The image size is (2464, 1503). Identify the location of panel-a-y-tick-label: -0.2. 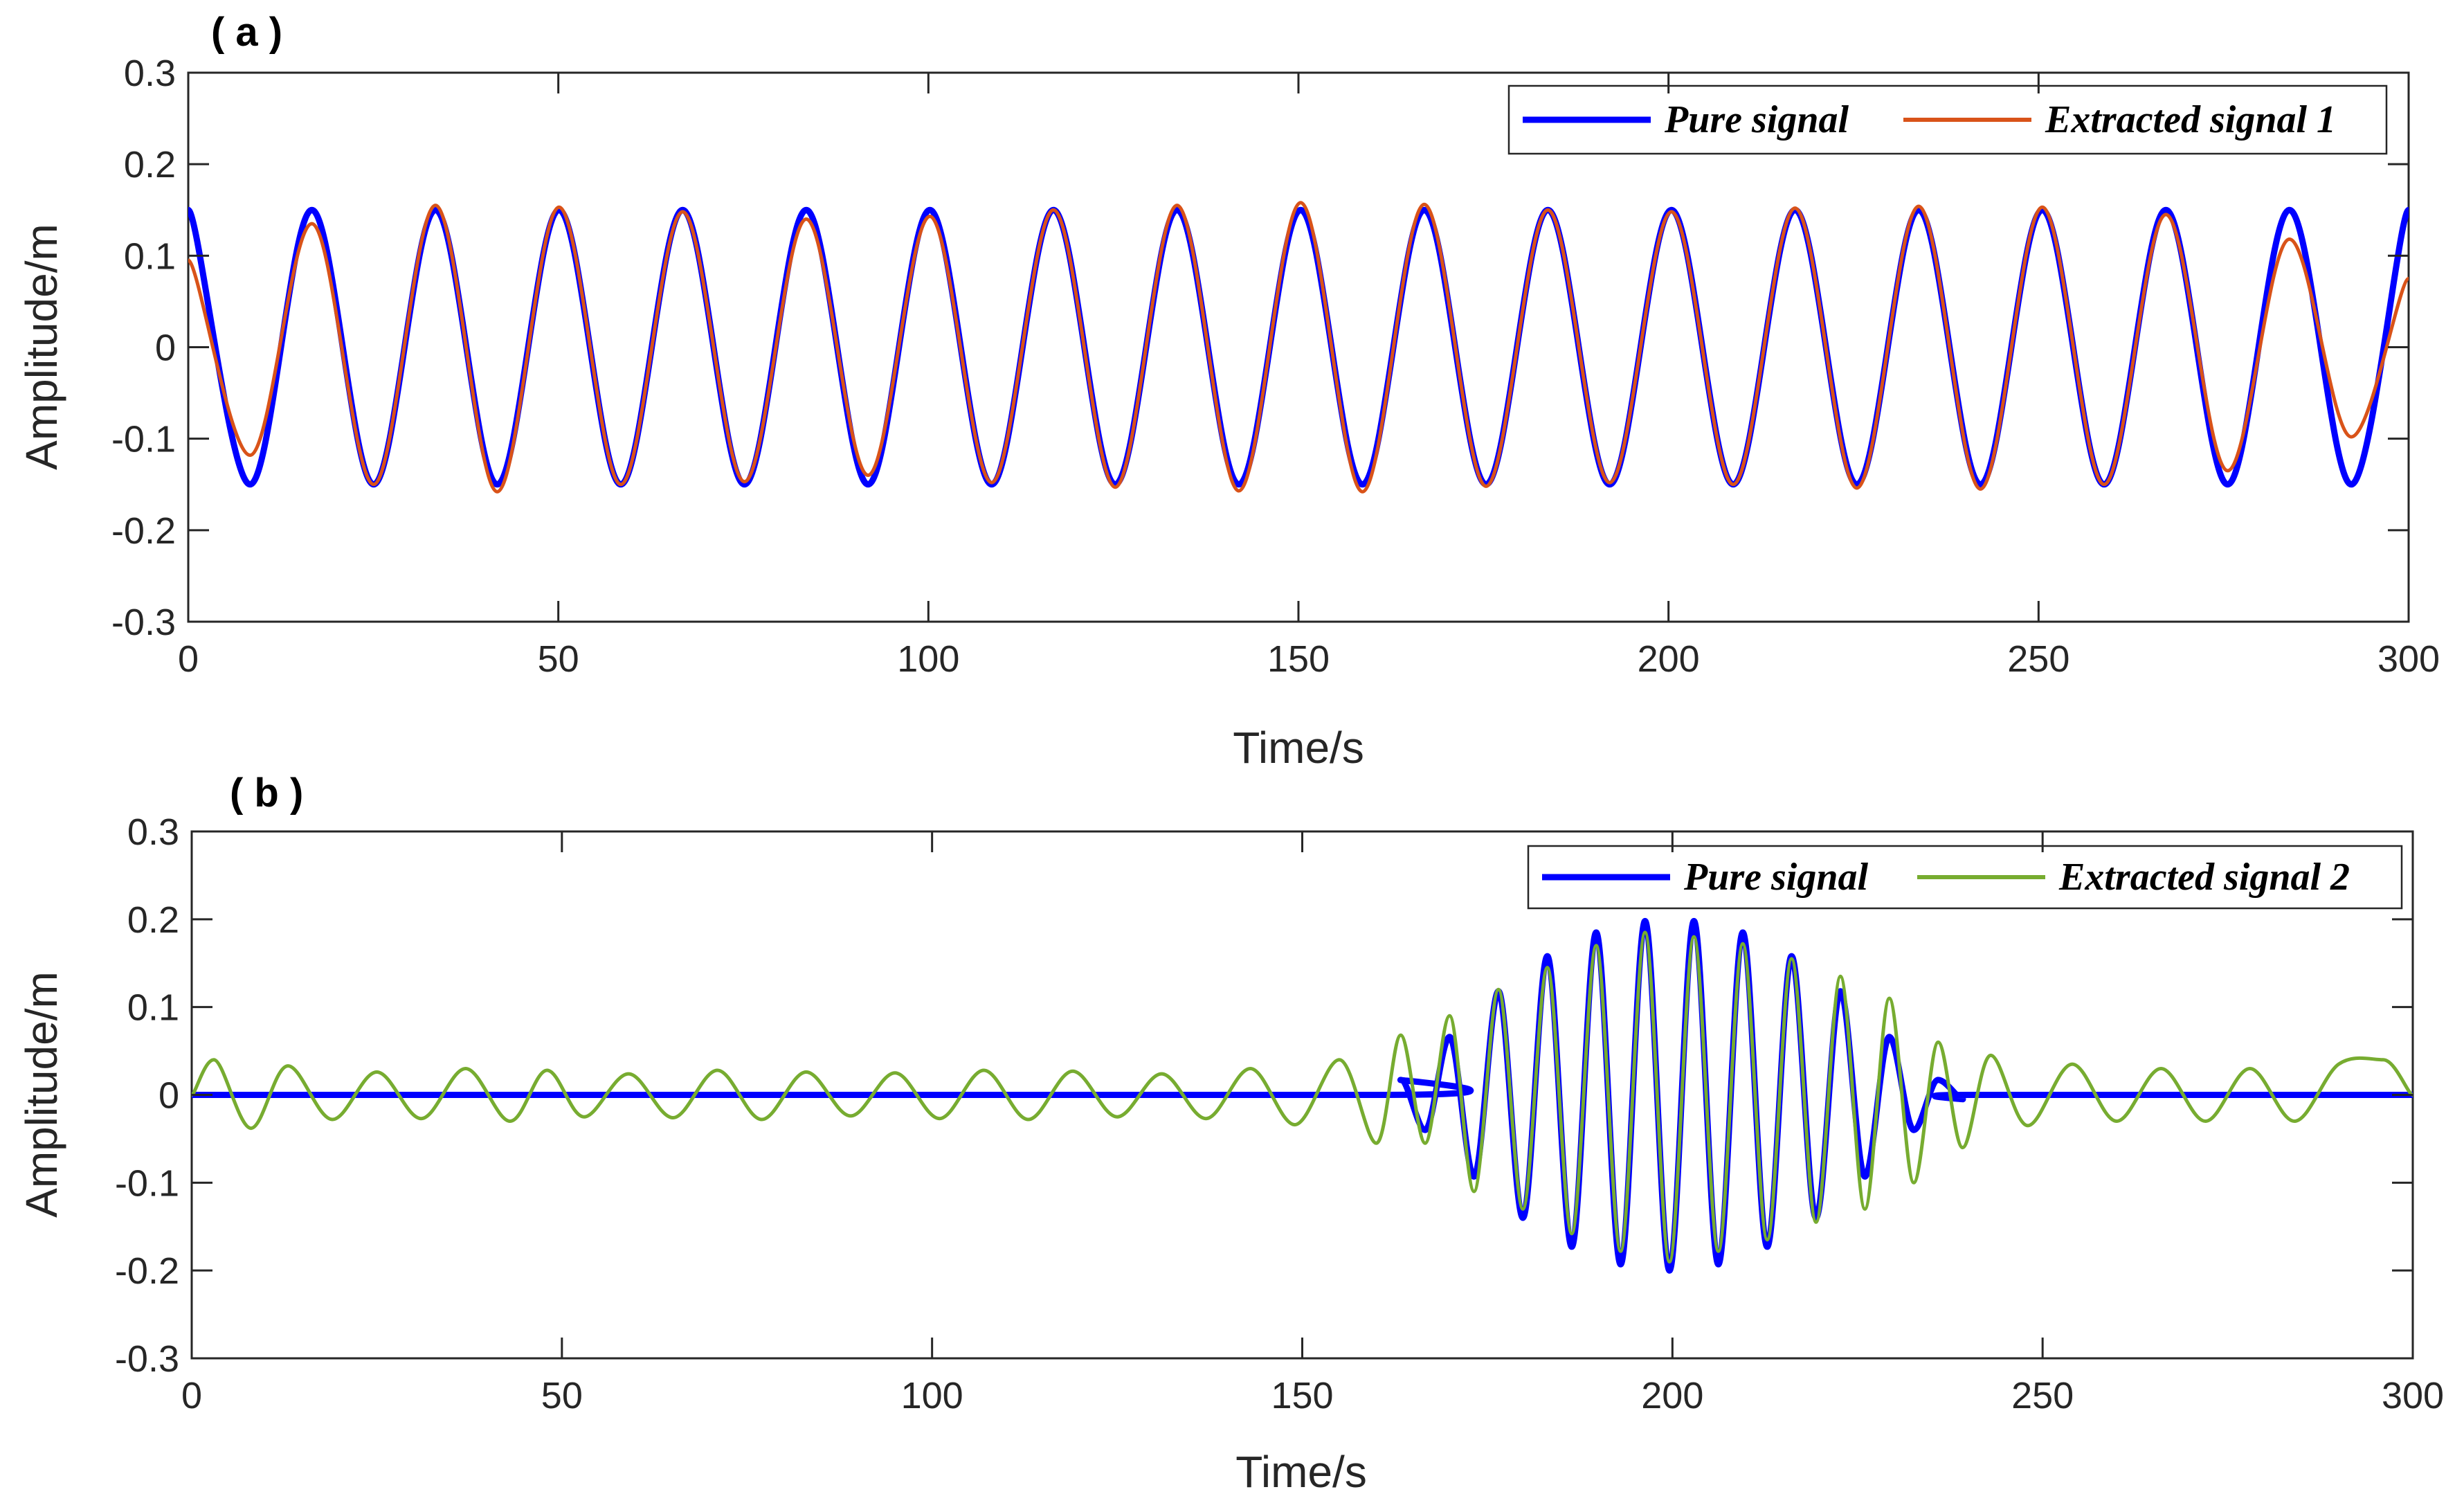
(143, 531).